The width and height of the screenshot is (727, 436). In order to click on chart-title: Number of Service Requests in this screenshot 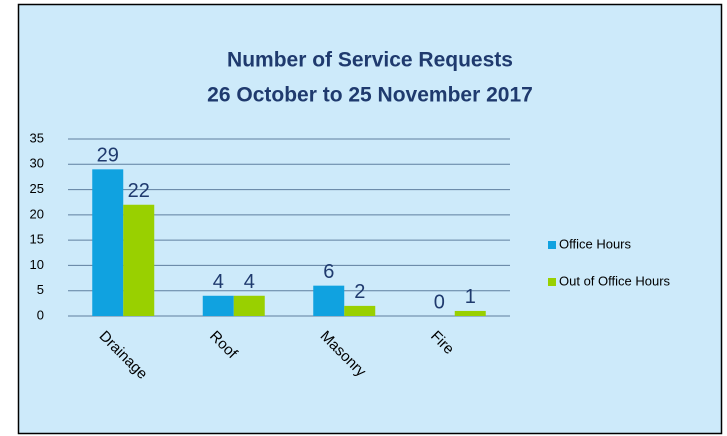, I will do `click(370, 60)`.